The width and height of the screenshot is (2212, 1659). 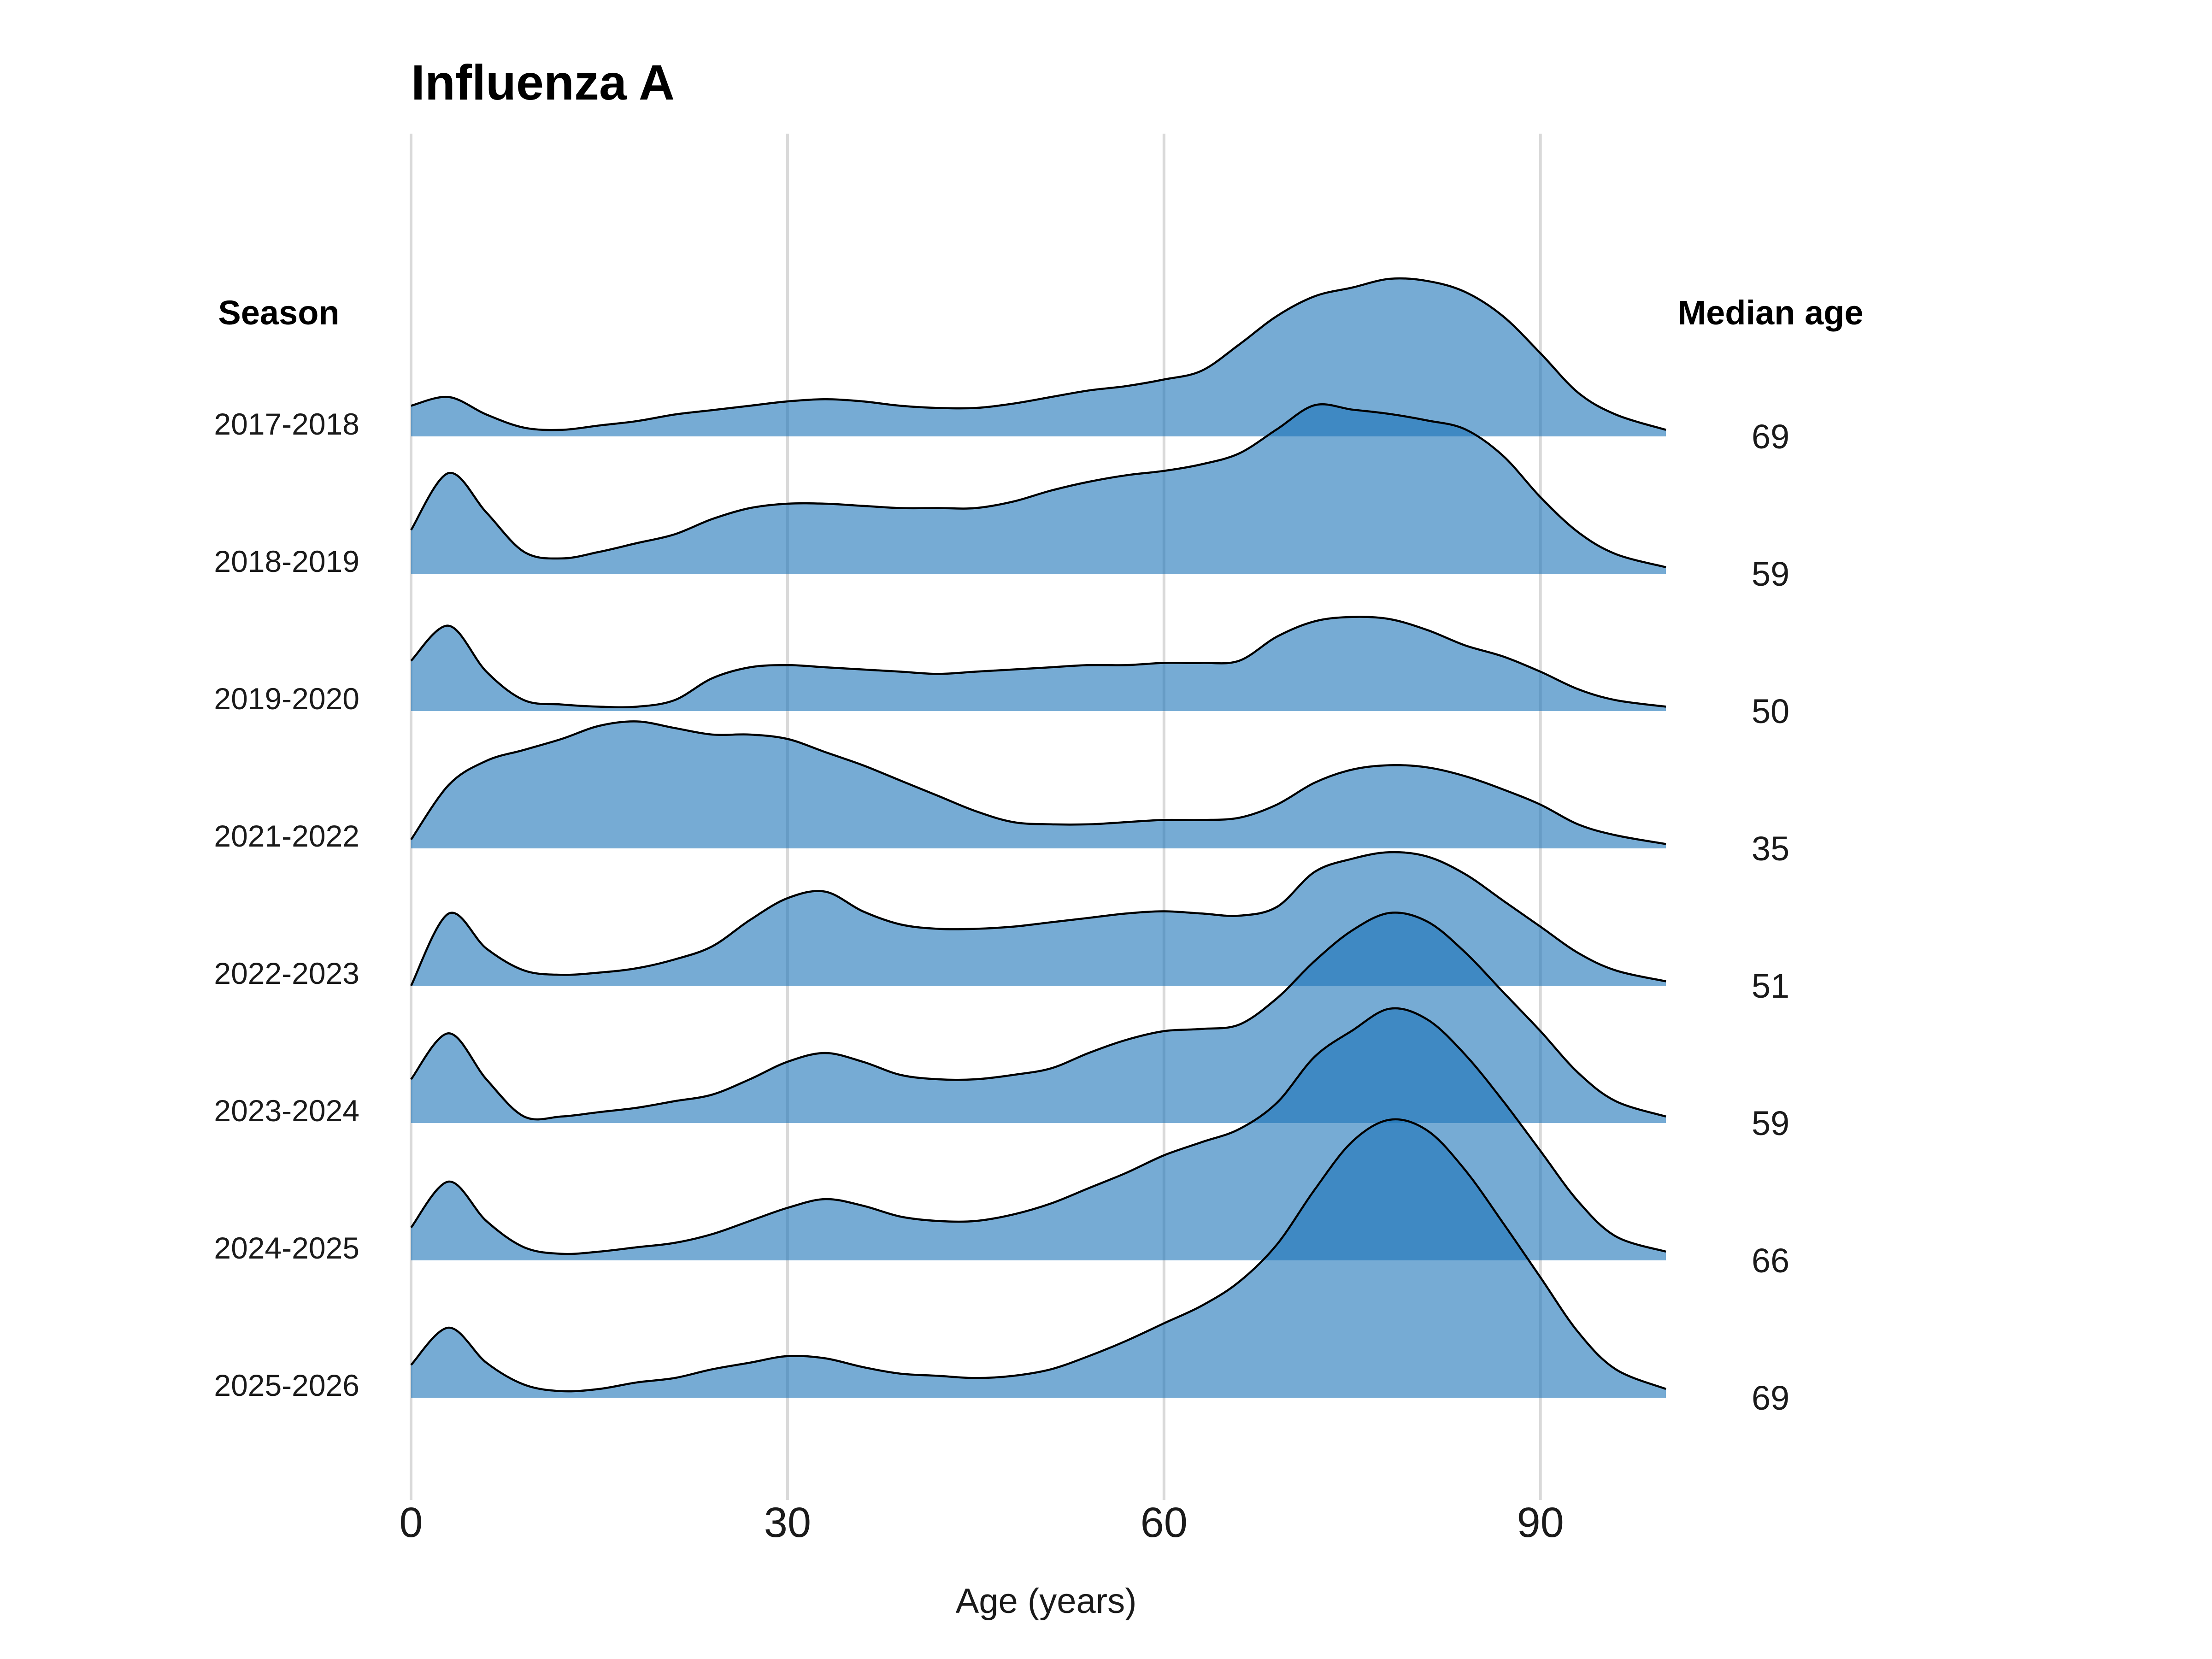 What do you see at coordinates (1770, 711) in the screenshot?
I see `median-age-value: 50` at bounding box center [1770, 711].